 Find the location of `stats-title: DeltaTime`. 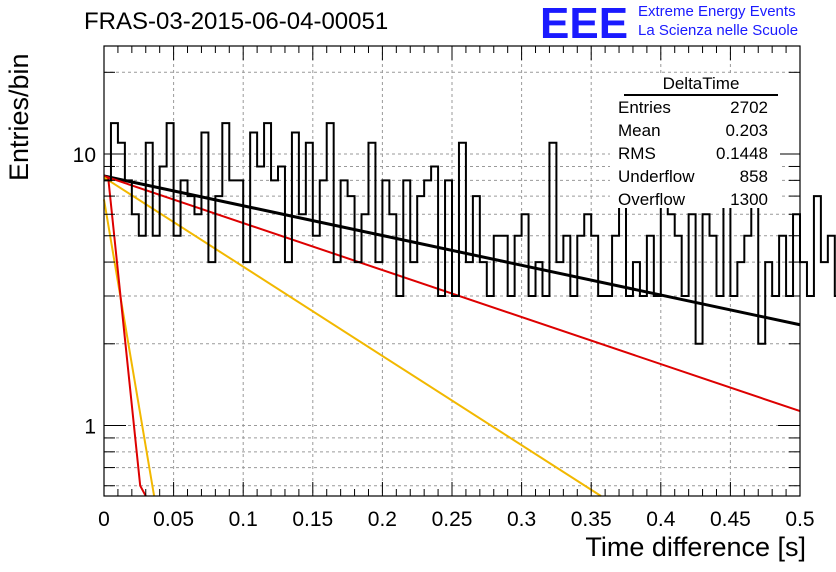

stats-title: DeltaTime is located at coordinates (701, 85).